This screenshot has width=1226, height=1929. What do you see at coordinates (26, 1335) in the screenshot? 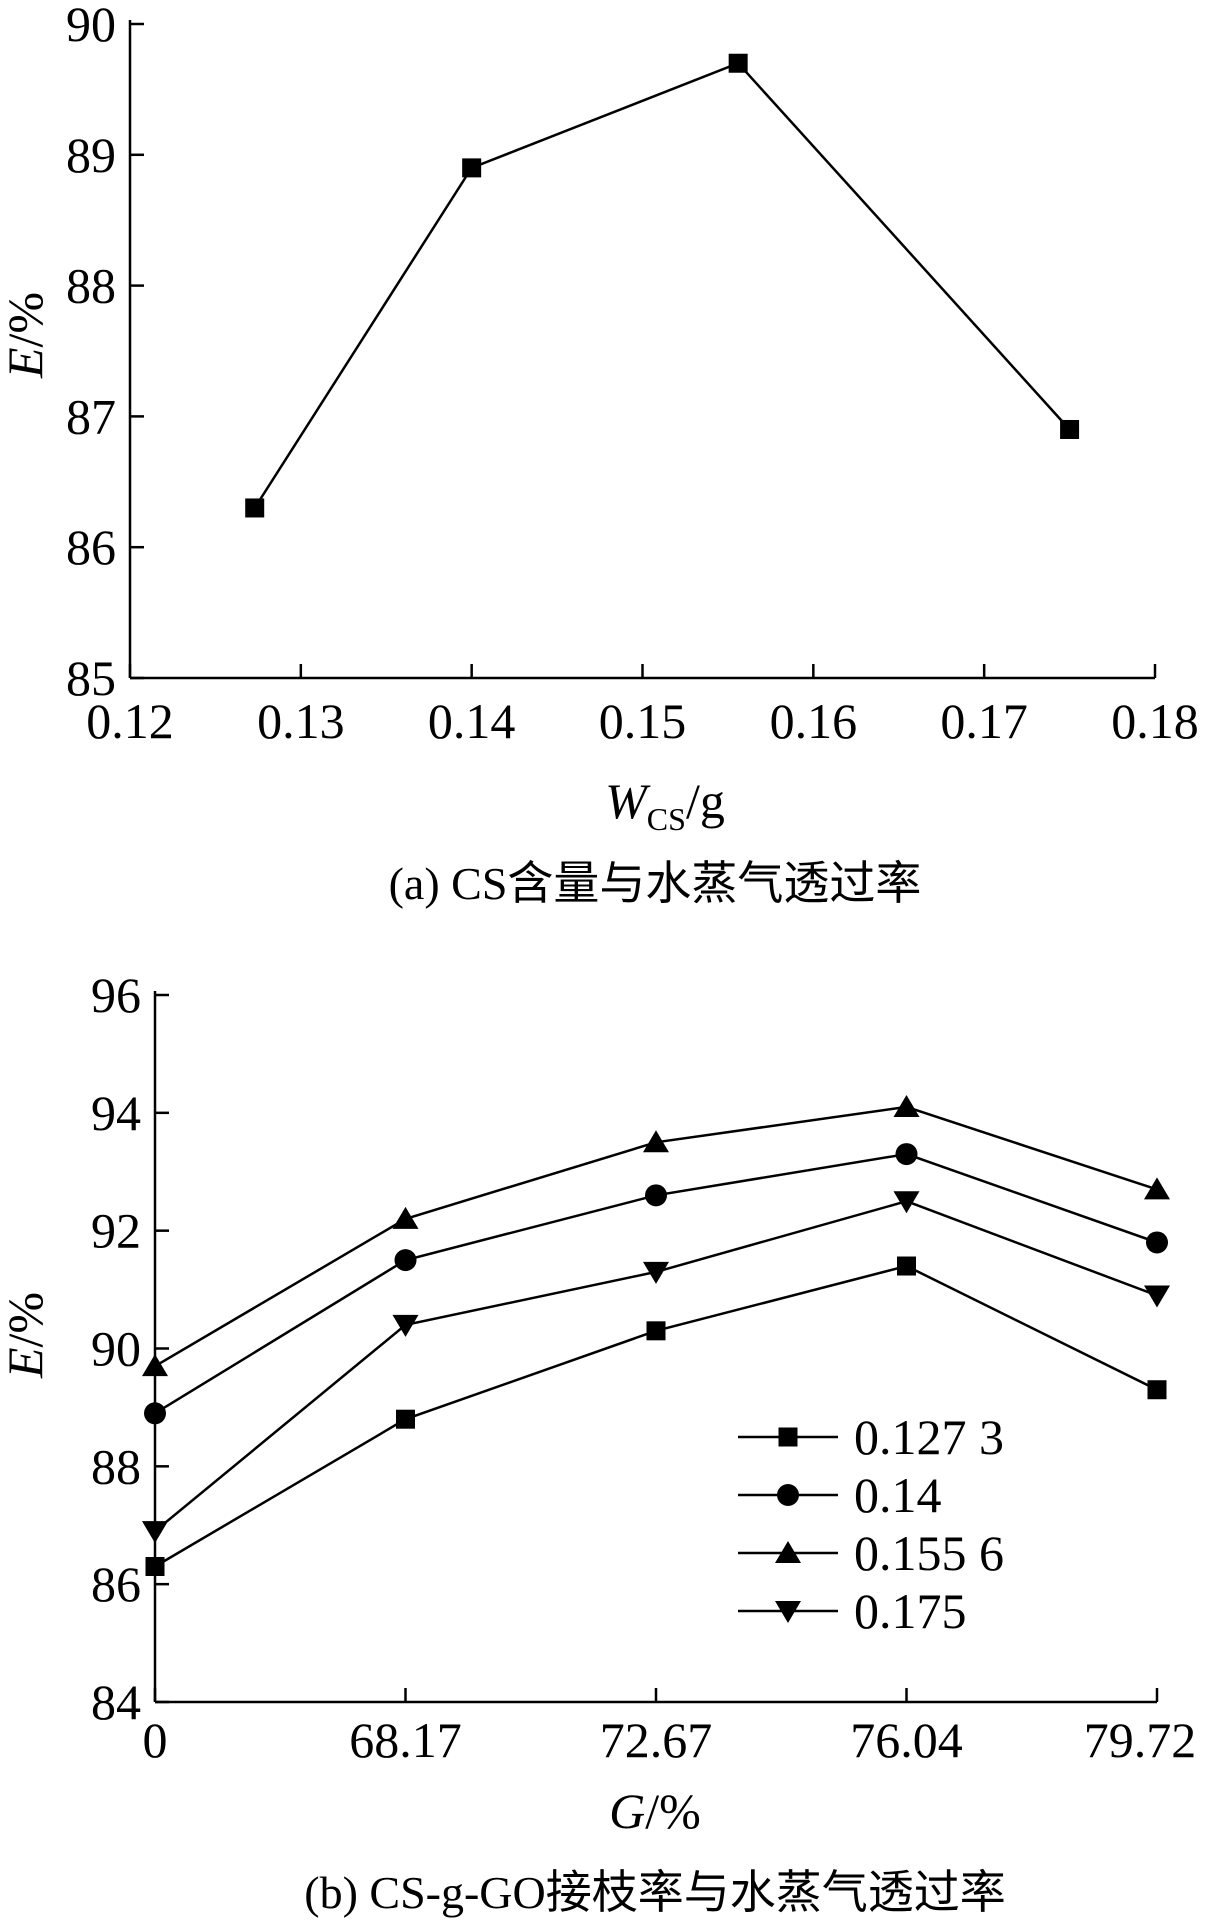
I see `chart-b-y-axis-label: E/%` at bounding box center [26, 1335].